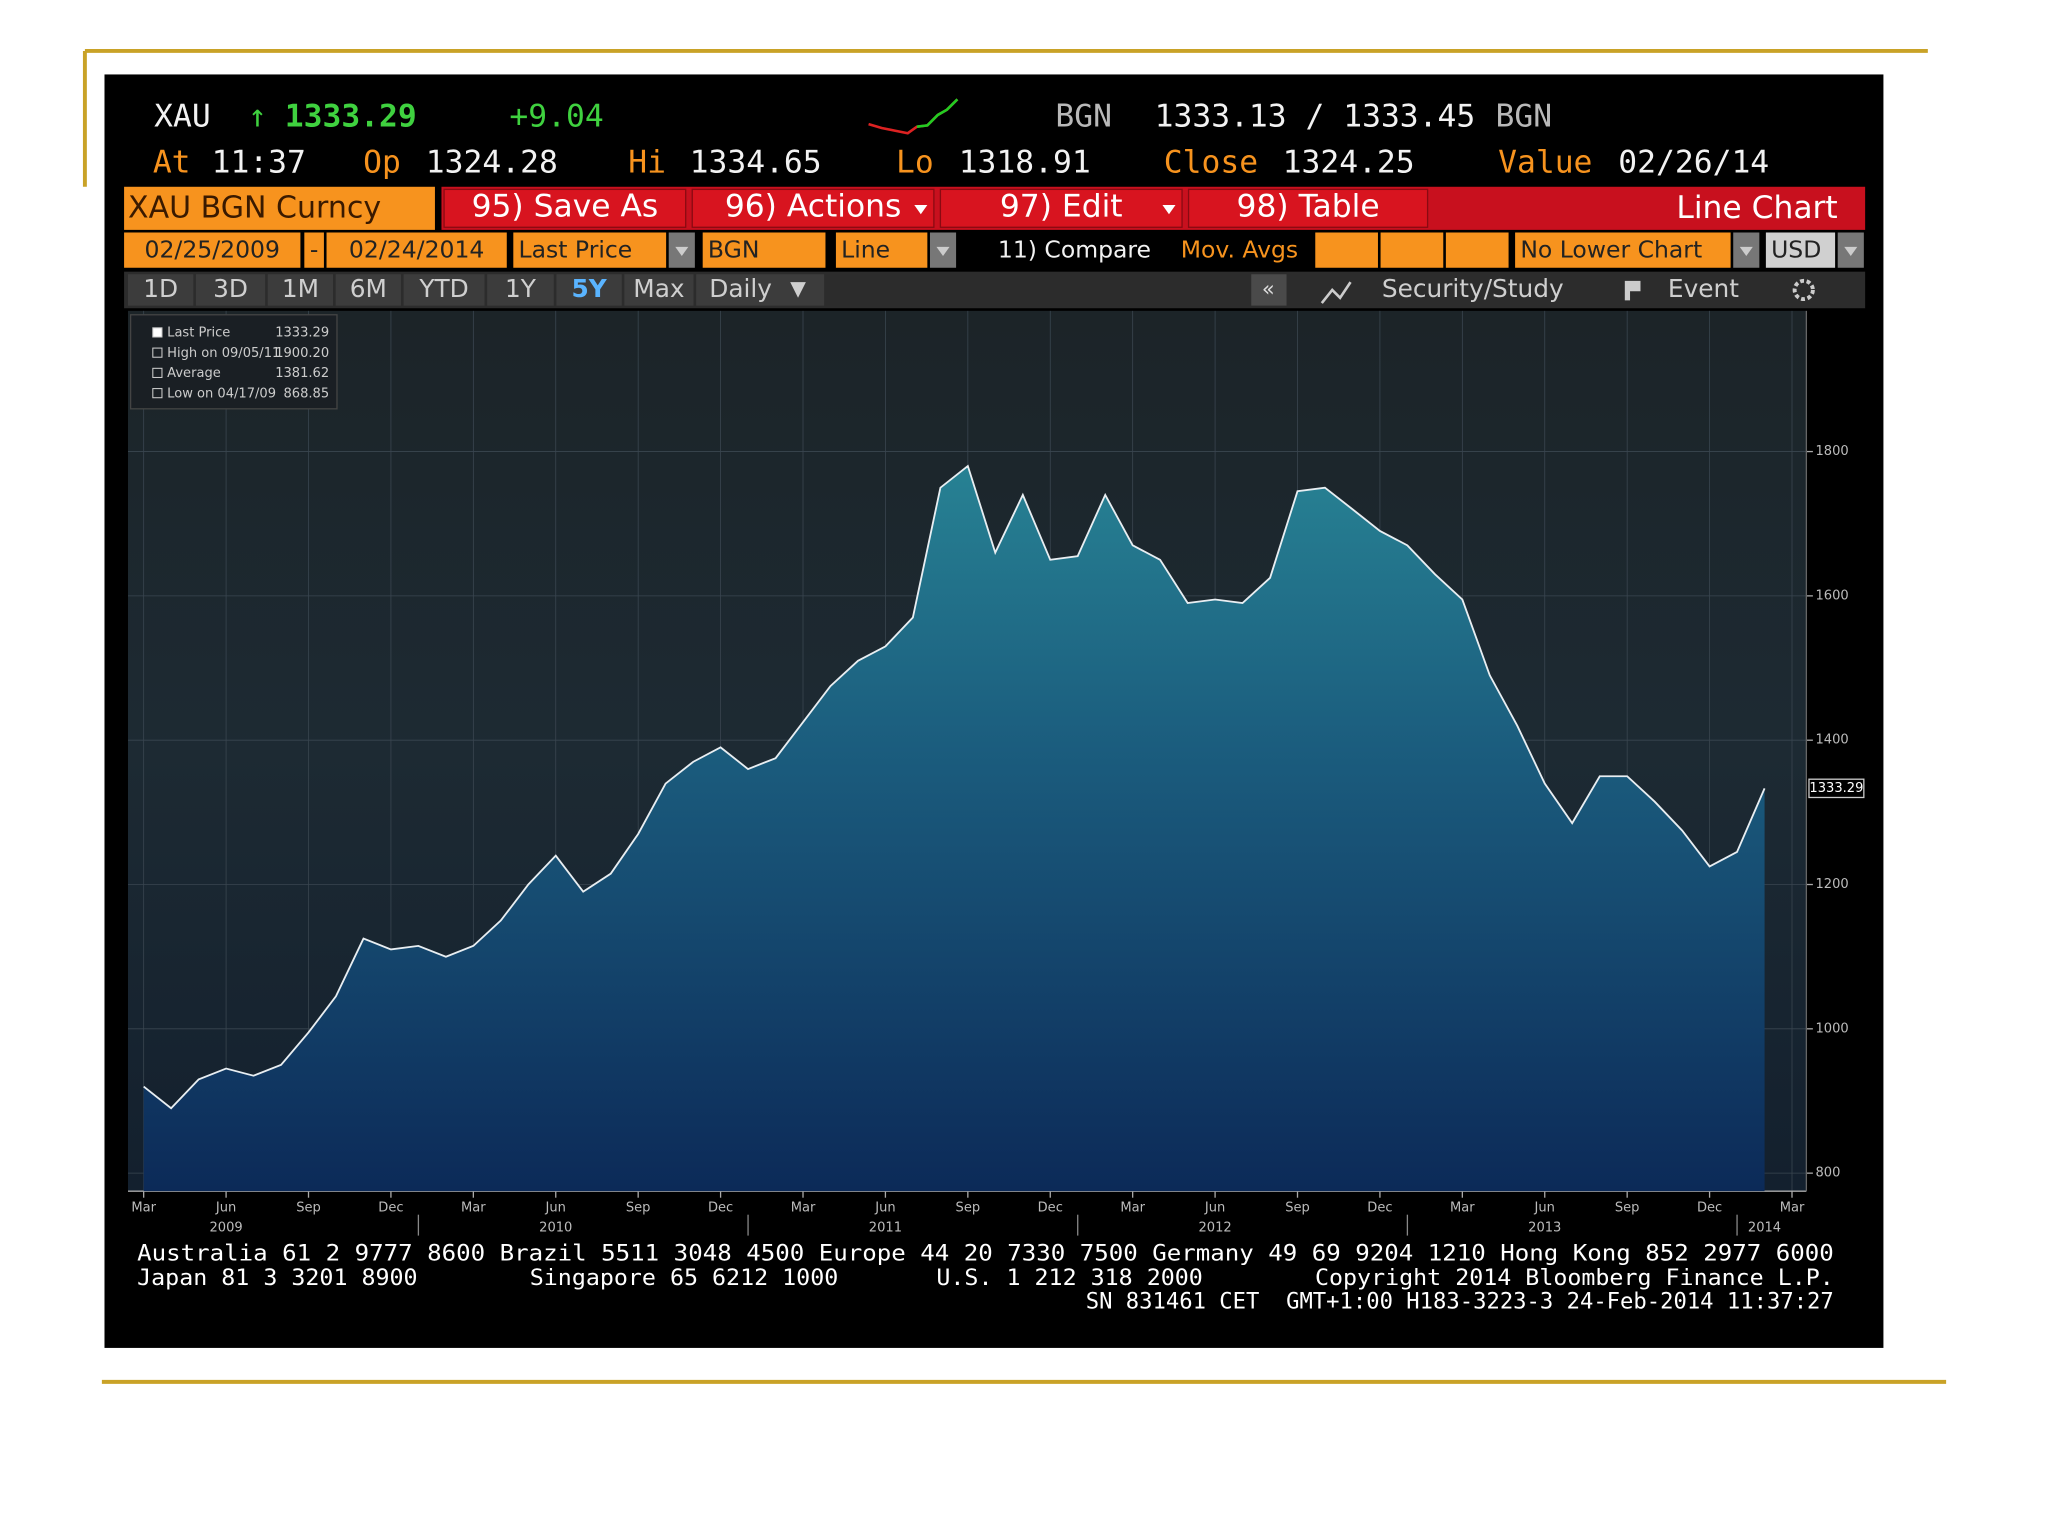 This screenshot has width=2048, height=1536. I want to click on label: 11) Compare, so click(1074, 249).